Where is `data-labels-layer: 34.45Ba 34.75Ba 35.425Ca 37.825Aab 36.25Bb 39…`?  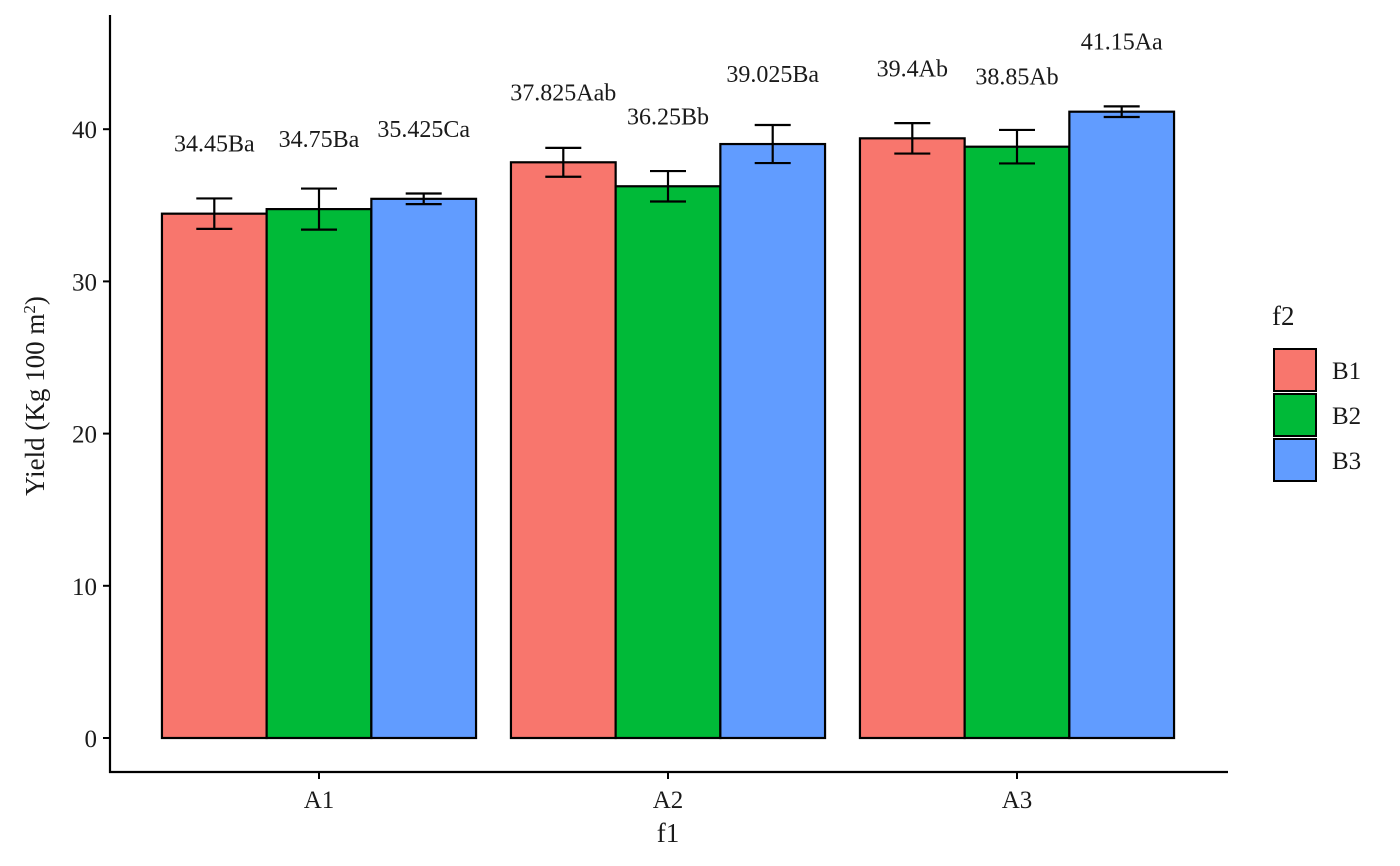
data-labels-layer: 34.45Ba 34.75Ba 35.425Ca 37.825Aab 36.25Bb 39… is located at coordinates (668, 94).